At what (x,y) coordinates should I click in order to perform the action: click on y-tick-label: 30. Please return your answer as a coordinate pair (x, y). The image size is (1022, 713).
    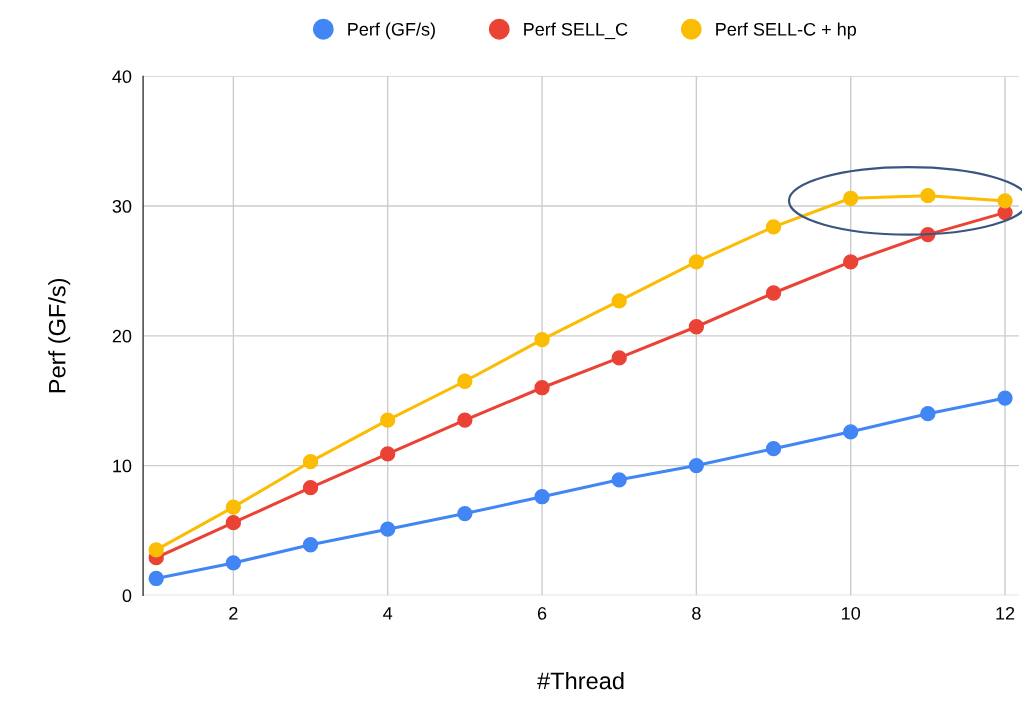
    Looking at the image, I should click on (122, 206).